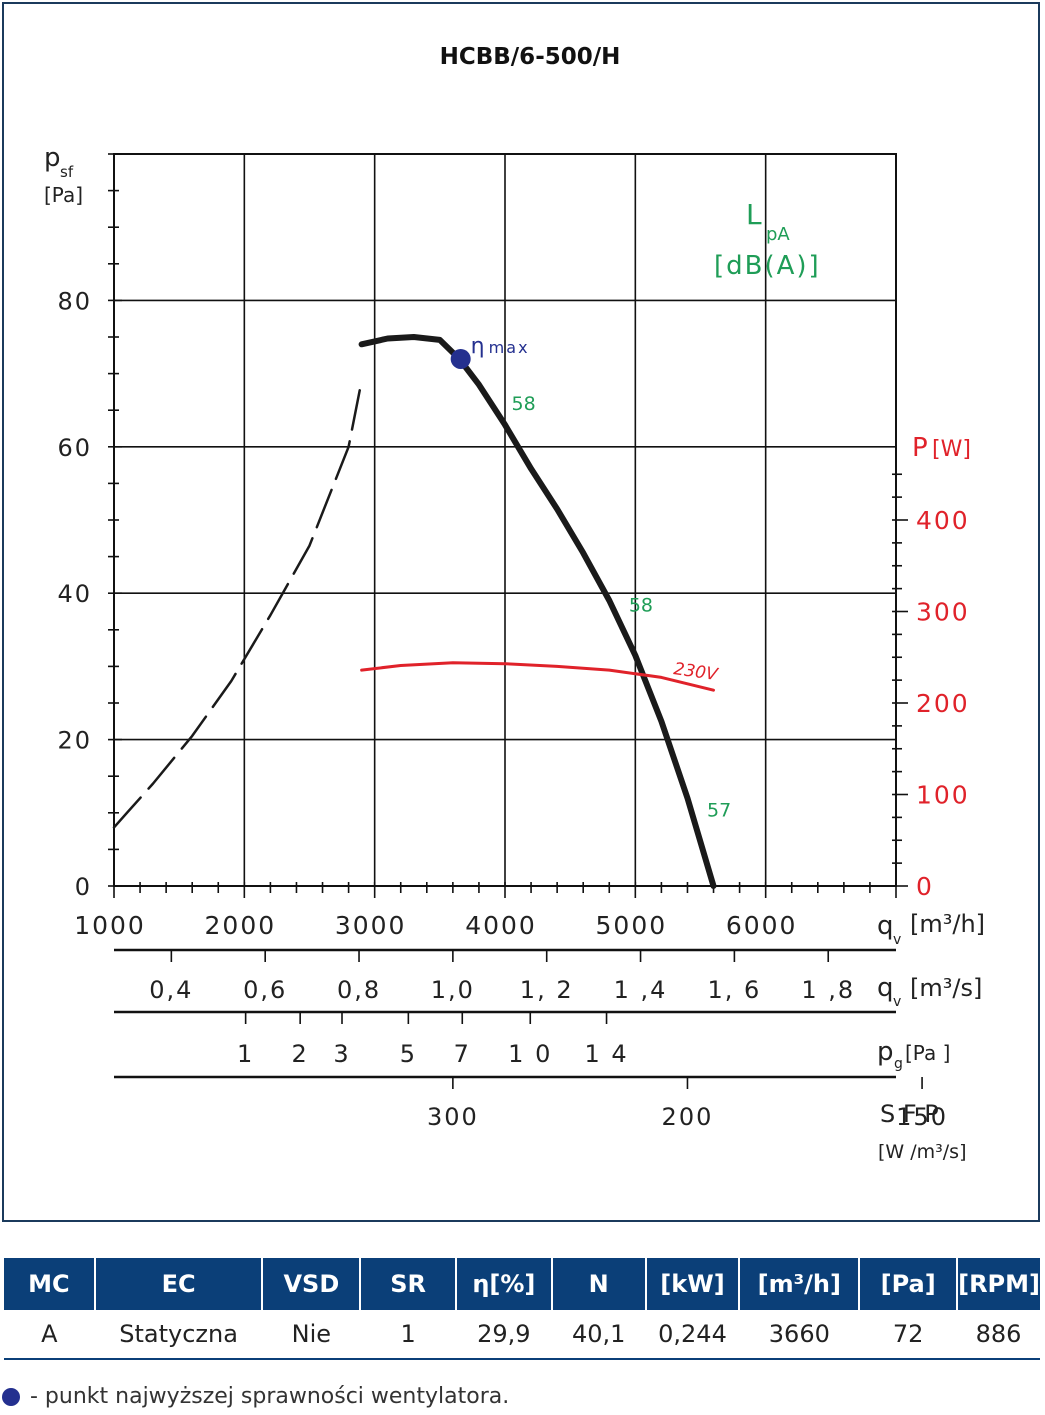  I want to click on header-rpm: [RPM], so click(998, 1284).